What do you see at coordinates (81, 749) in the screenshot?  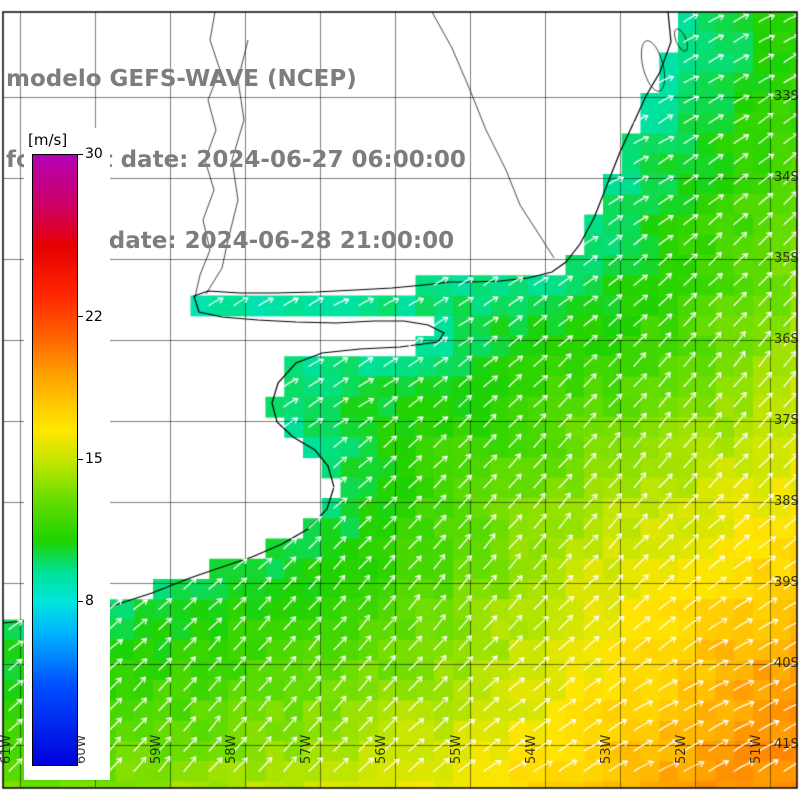 I see `lon-label: 60W` at bounding box center [81, 749].